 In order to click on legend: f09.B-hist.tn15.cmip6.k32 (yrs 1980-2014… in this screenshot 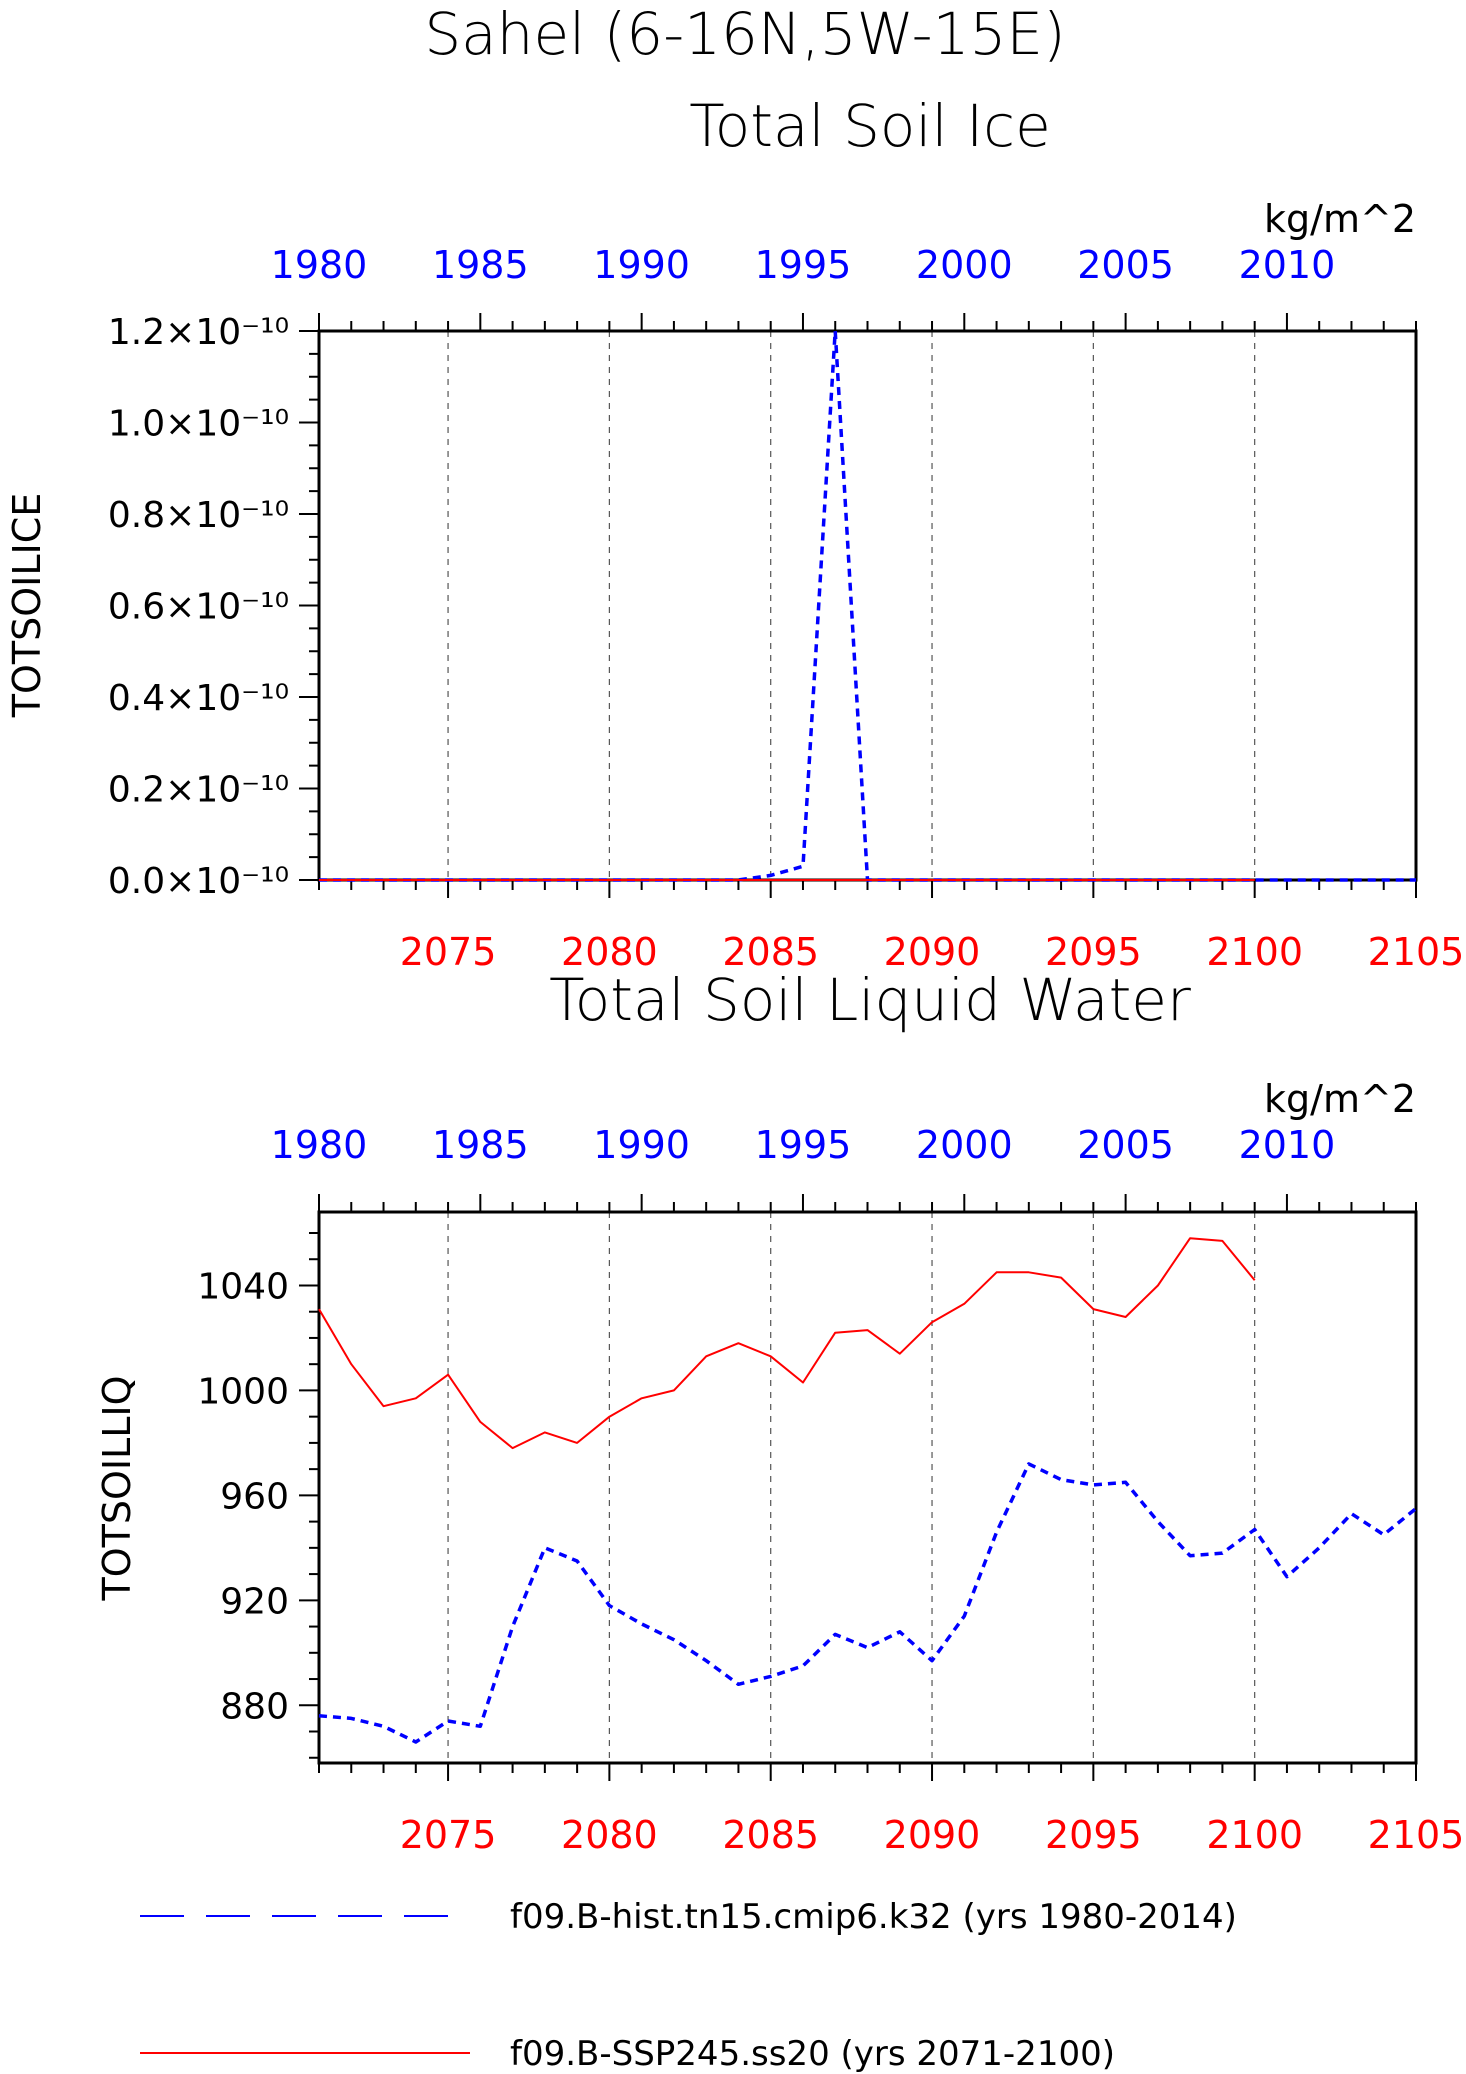, I will do `click(688, 1985)`.